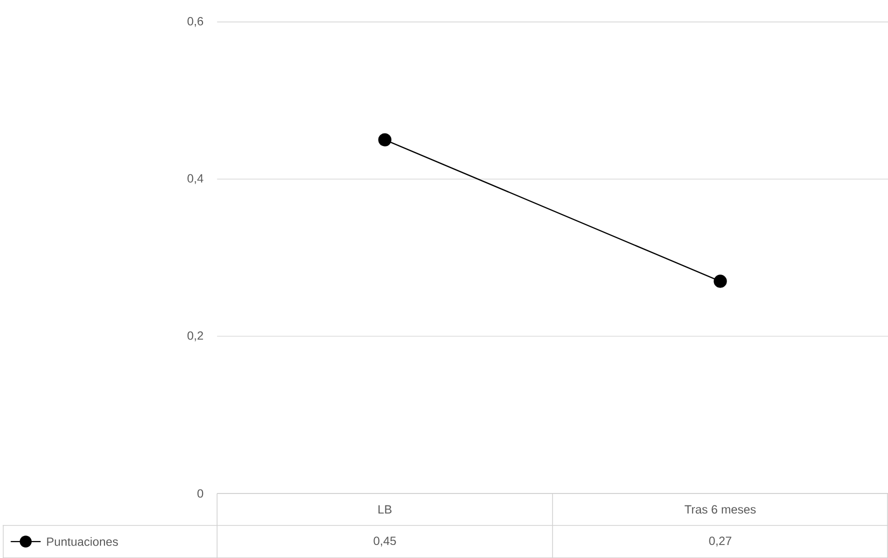 This screenshot has width=888, height=558. I want to click on y-tick-label: 0,2, so click(196, 336).